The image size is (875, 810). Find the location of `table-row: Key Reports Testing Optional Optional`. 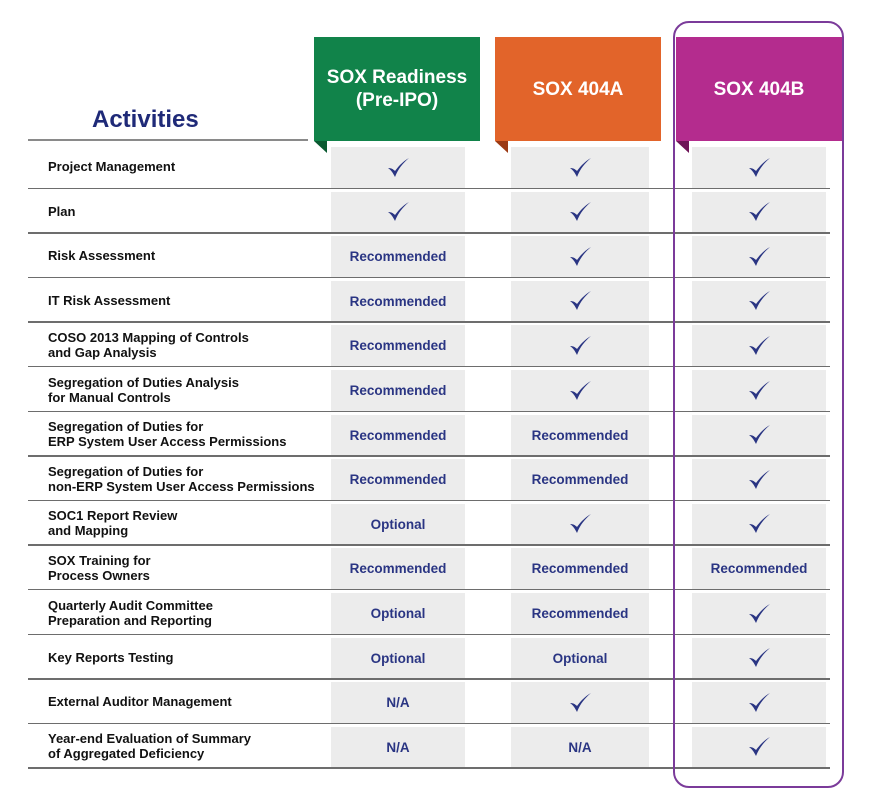

table-row: Key Reports Testing Optional Optional is located at coordinates (429, 658).